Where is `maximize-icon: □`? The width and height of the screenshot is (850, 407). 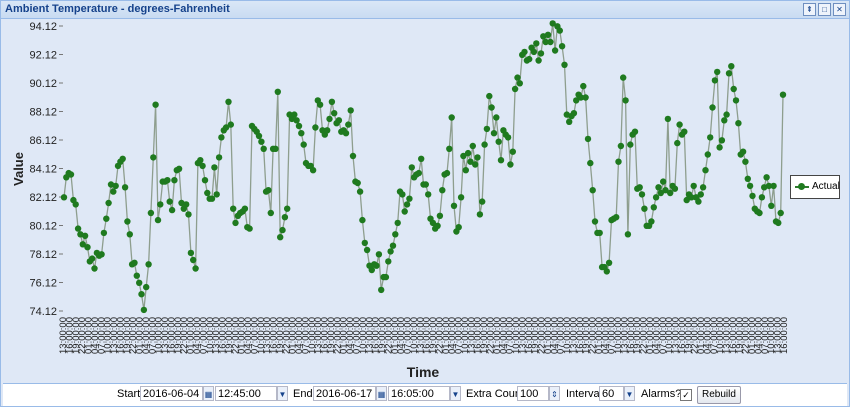
maximize-icon: □ is located at coordinates (824, 9).